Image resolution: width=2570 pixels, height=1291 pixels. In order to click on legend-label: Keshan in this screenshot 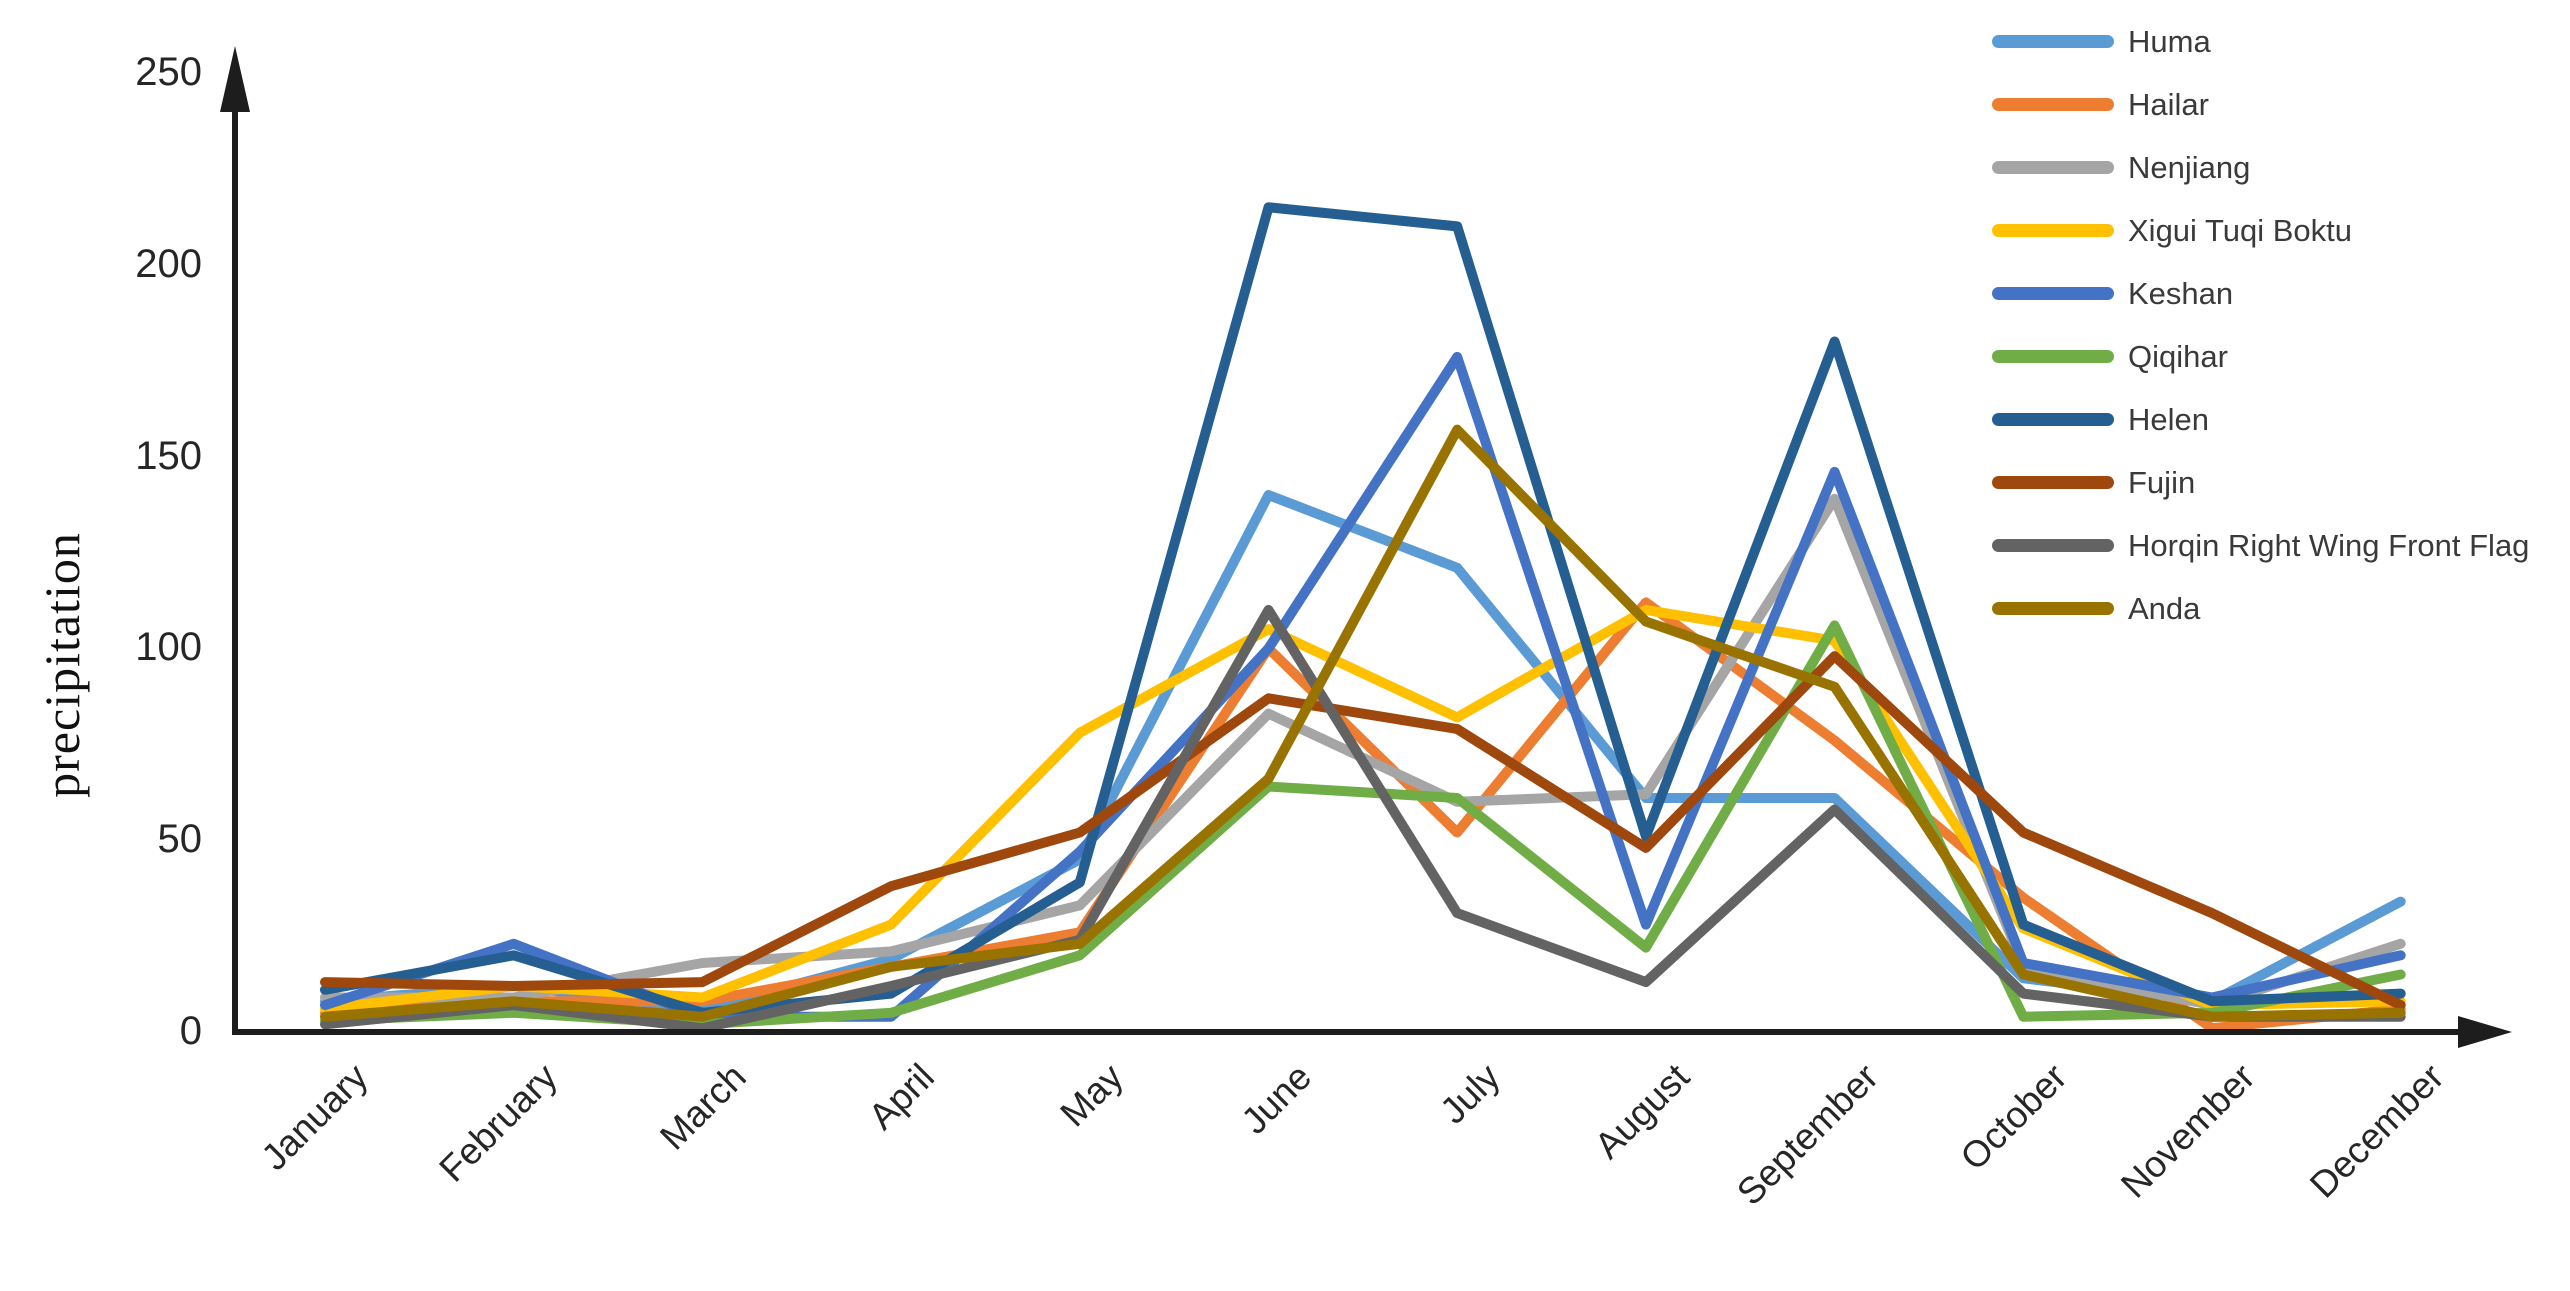, I will do `click(2181, 293)`.